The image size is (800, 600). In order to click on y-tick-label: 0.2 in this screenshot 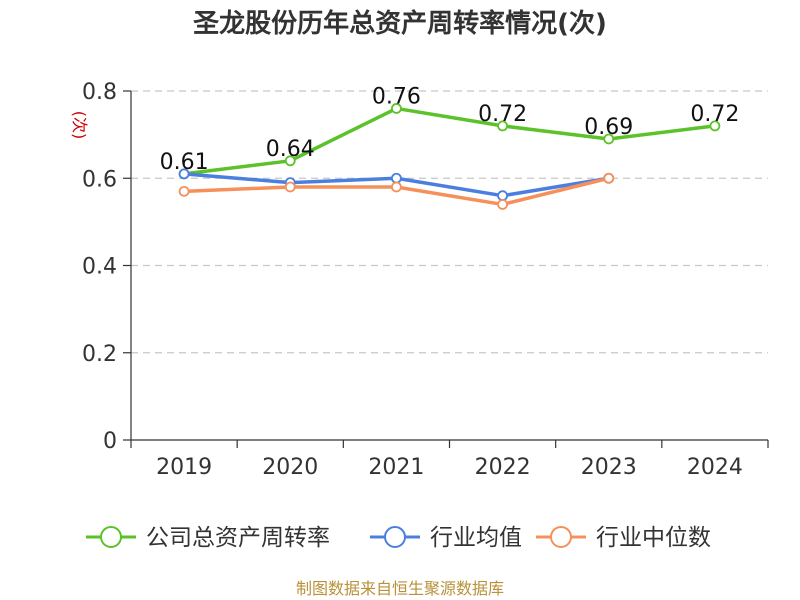, I will do `click(99, 354)`.